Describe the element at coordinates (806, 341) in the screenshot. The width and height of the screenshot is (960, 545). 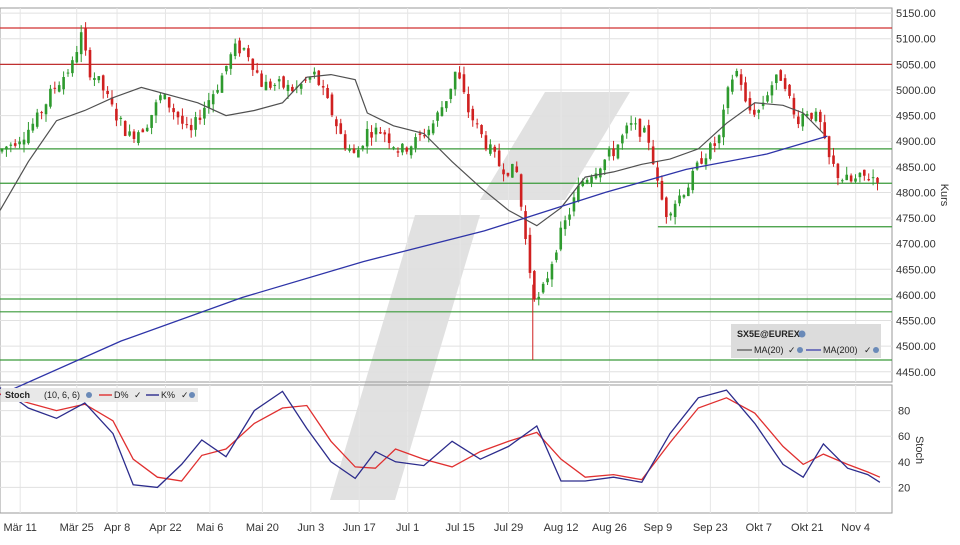
I see `price-legend: SX5E@EUREX MA(20) ✓ MA(200) ✓` at that location.